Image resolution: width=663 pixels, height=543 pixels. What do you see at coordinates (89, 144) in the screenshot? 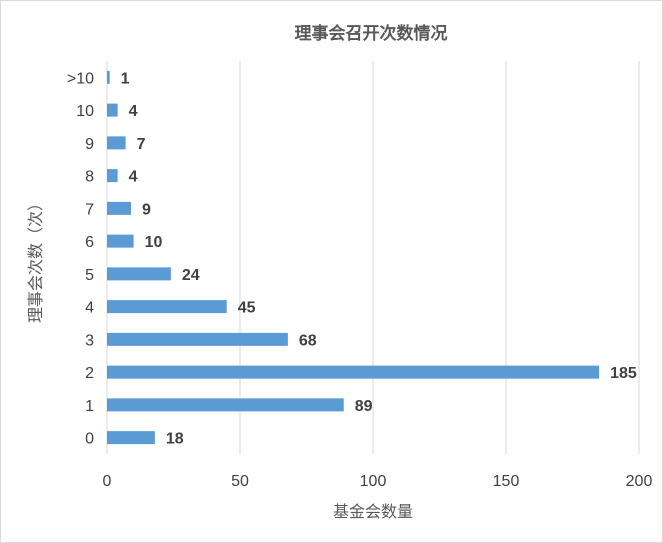
I see `category-label: 9` at bounding box center [89, 144].